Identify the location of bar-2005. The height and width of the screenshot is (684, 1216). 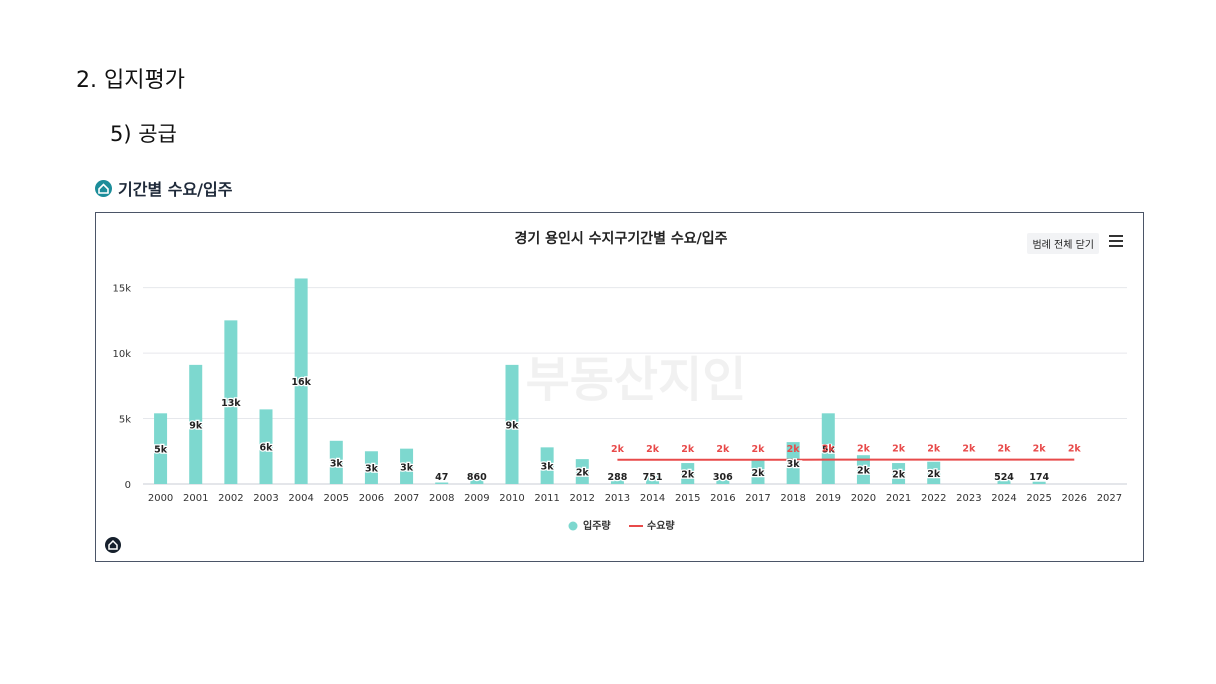
(336, 462).